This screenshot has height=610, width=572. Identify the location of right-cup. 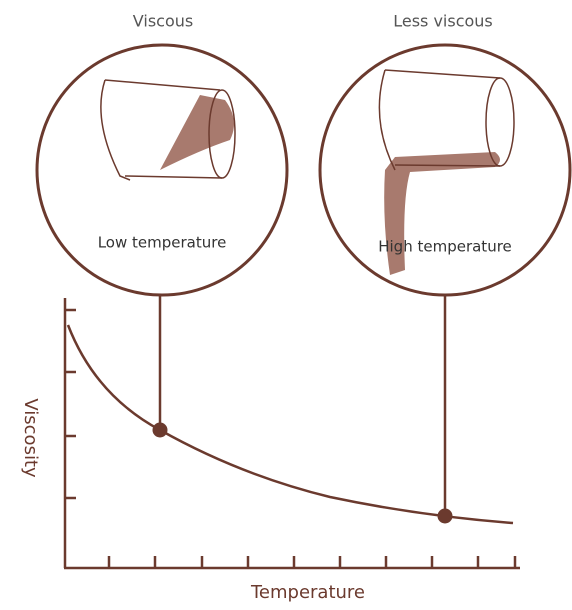
(446, 172).